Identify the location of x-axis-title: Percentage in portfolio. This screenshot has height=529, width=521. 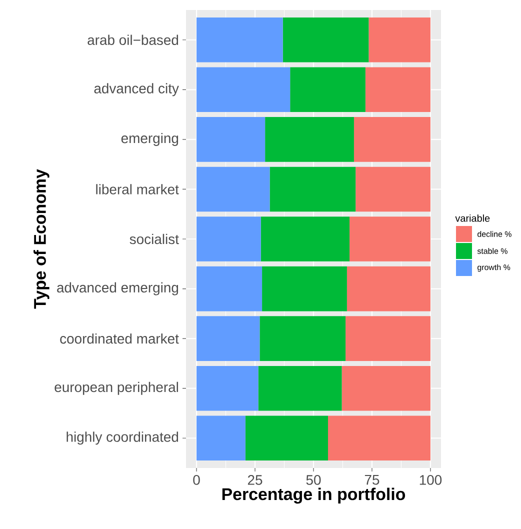
(314, 496).